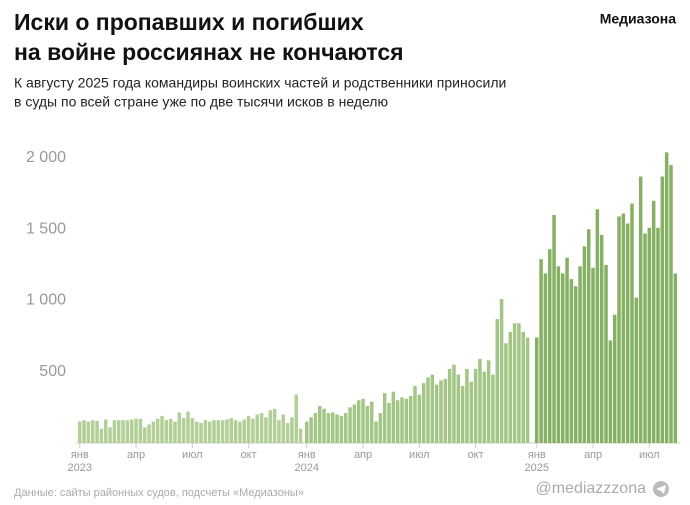  I want to click on handle: @mediazzzona, so click(590, 488).